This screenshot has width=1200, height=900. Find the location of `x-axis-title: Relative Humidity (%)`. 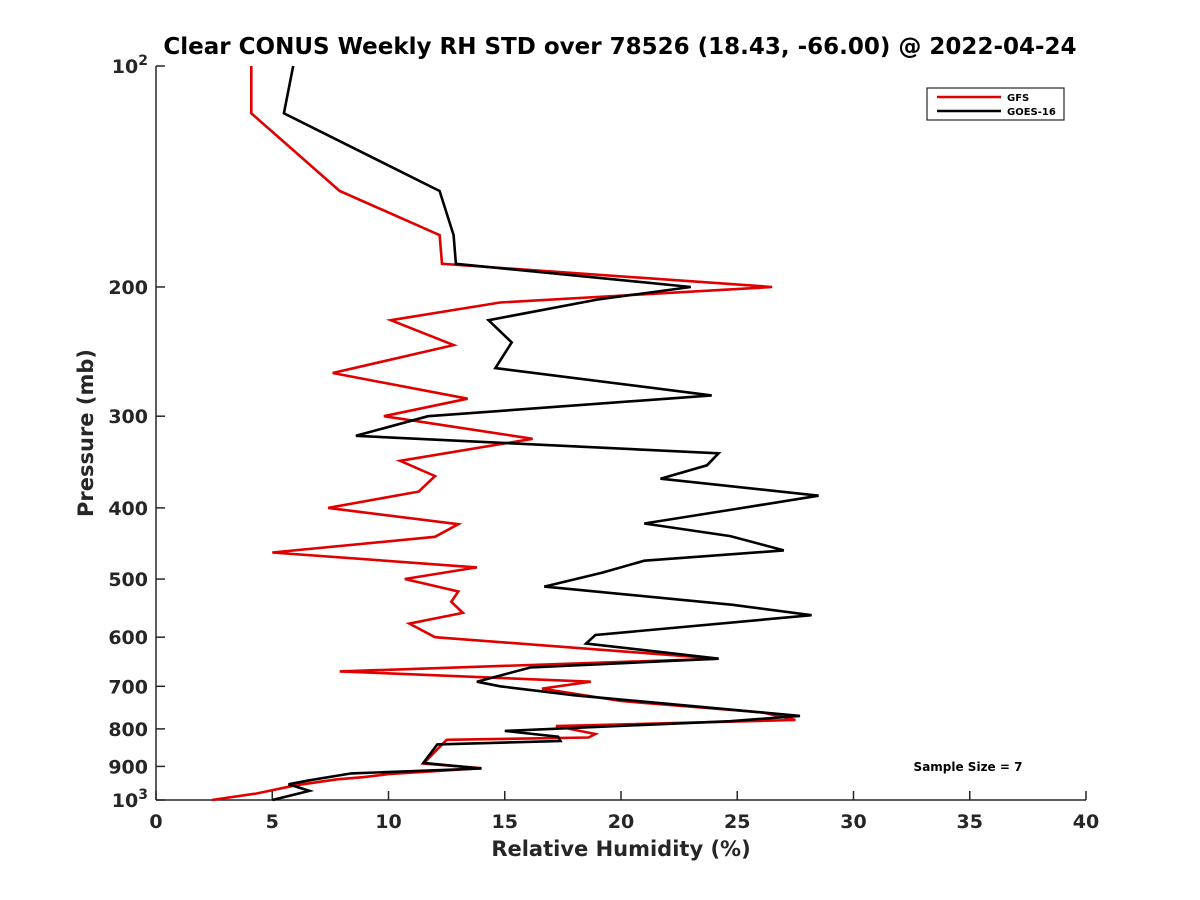

x-axis-title: Relative Humidity (%) is located at coordinates (620, 849).